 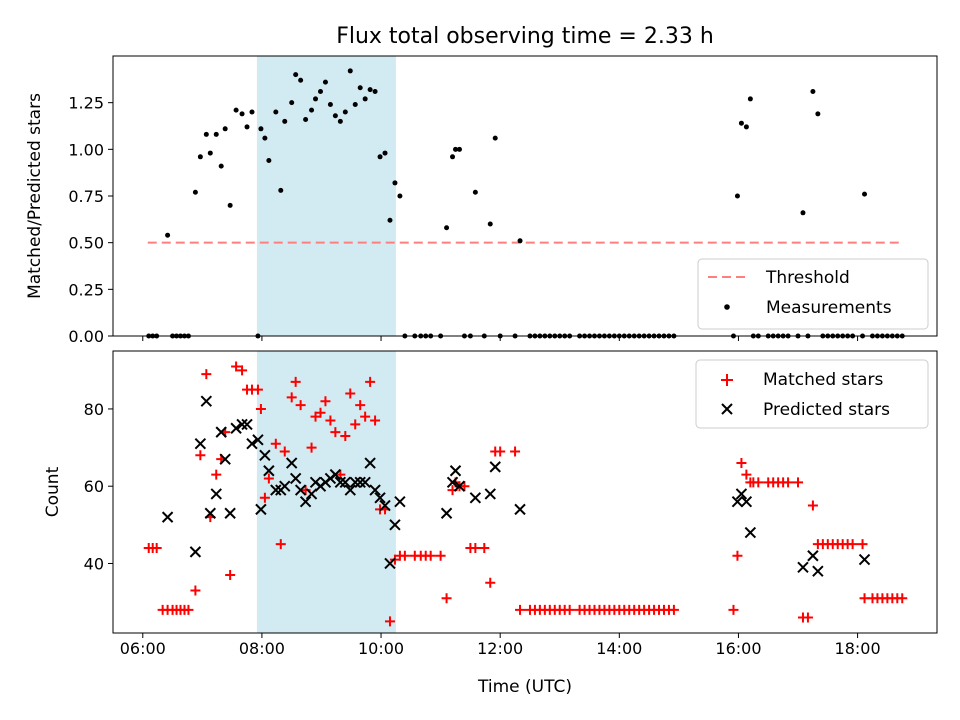 I want to click on x-tick-label: 10:00, so click(x=381, y=648).